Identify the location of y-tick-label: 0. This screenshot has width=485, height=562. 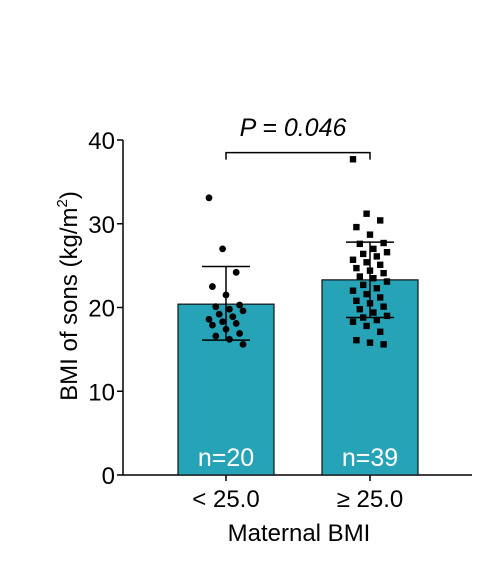
(108, 476).